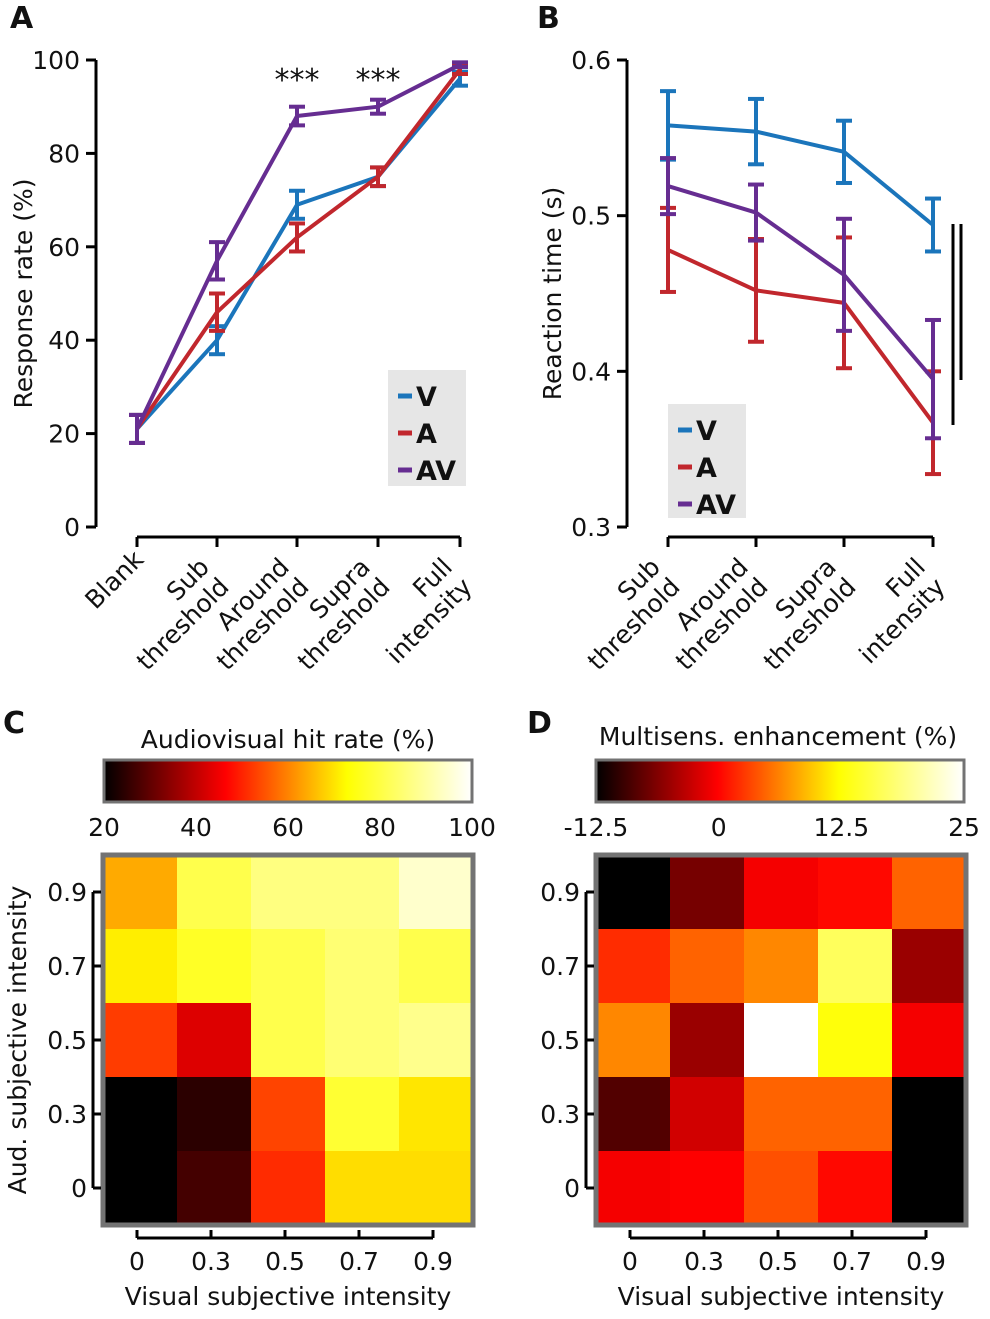 The image size is (990, 1319). I want to click on colorbar-tick-label: 25, so click(964, 827).